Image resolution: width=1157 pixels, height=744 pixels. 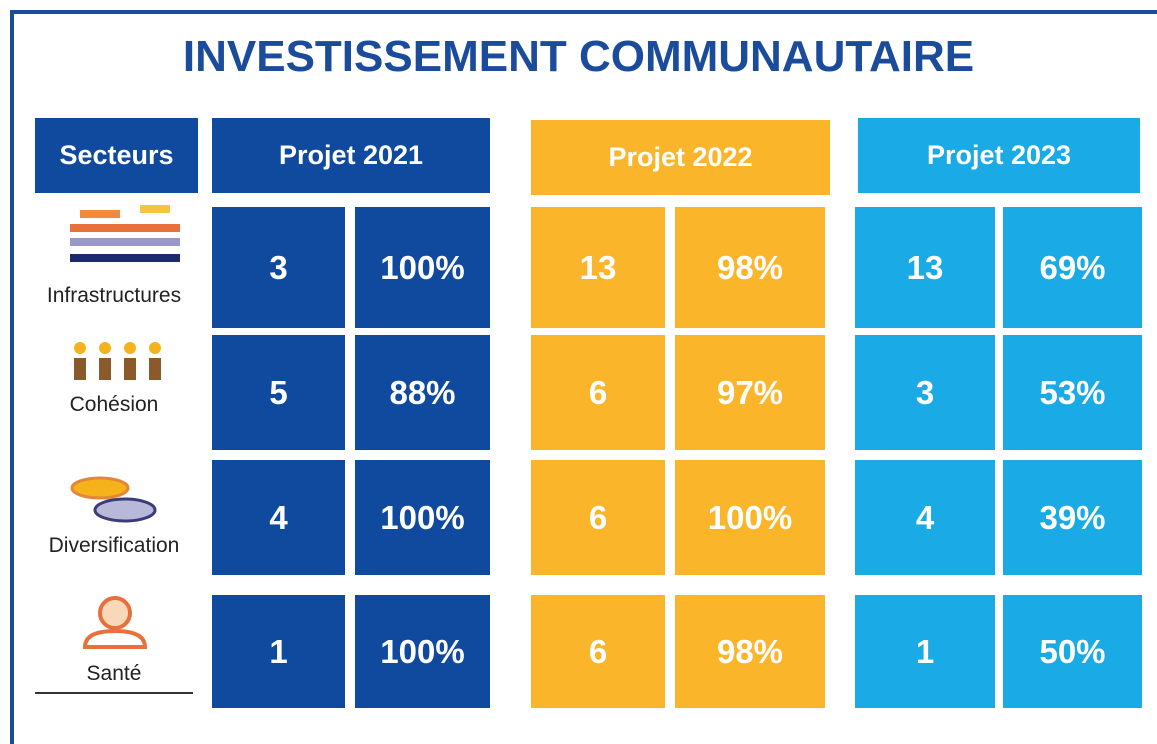 I want to click on cell: 97%, so click(x=750, y=392).